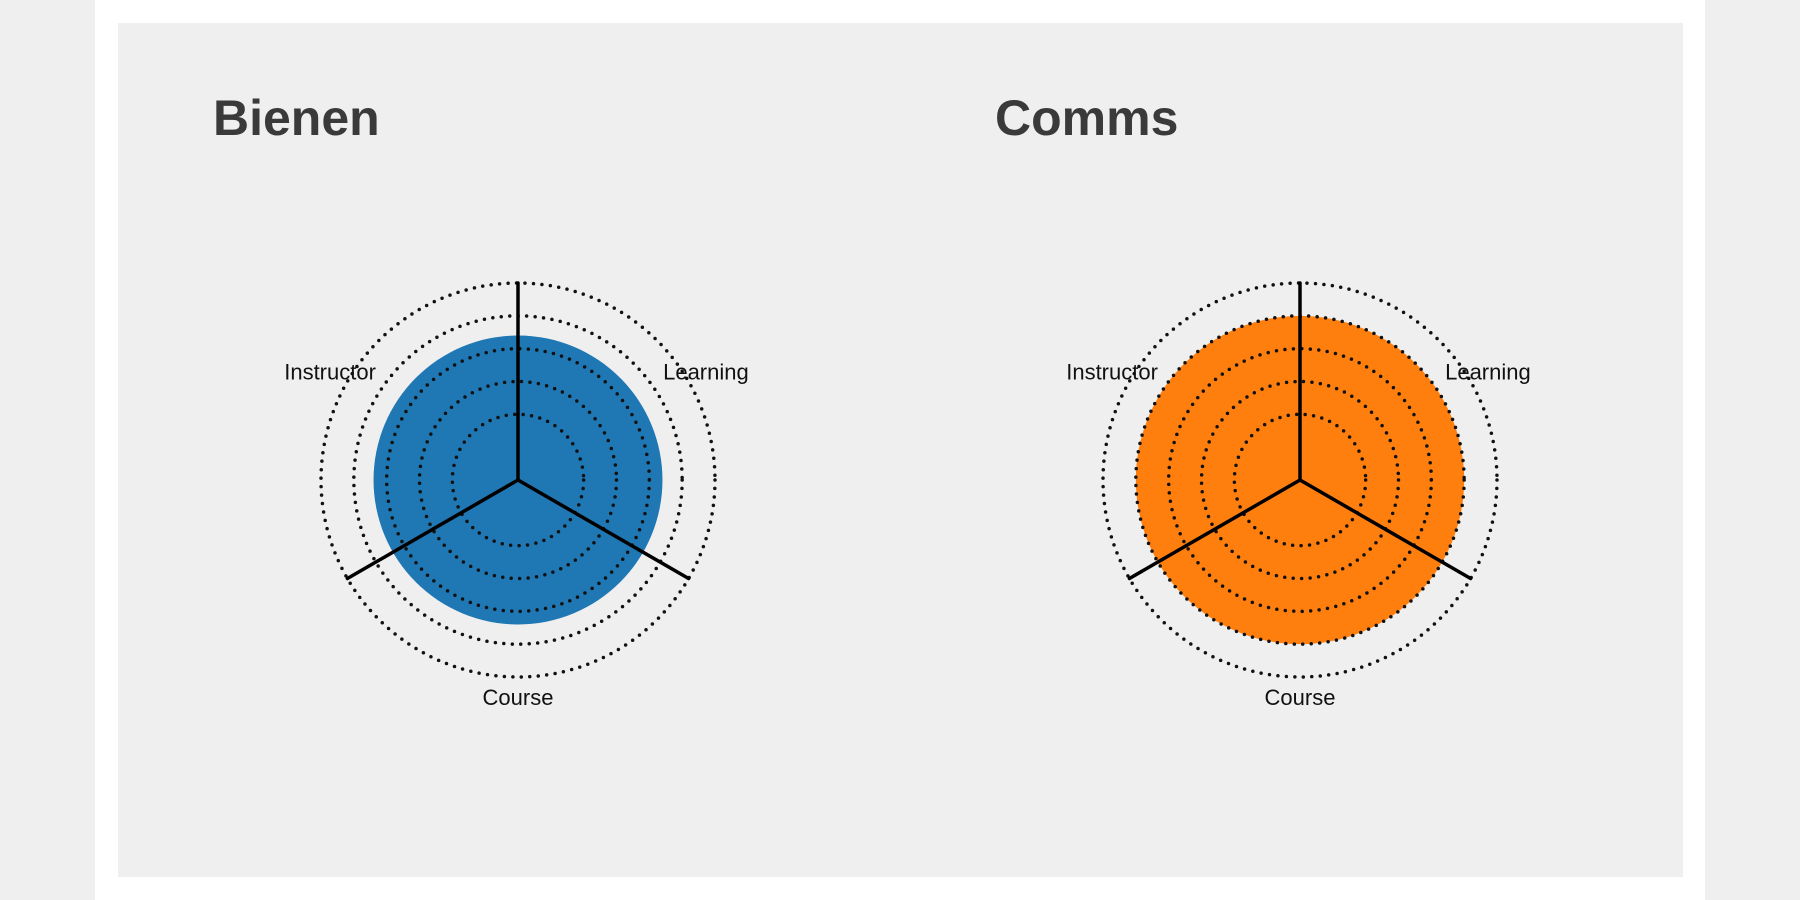 Image resolution: width=1800 pixels, height=900 pixels. What do you see at coordinates (1087, 118) in the screenshot?
I see `chart-title-comms: Comms` at bounding box center [1087, 118].